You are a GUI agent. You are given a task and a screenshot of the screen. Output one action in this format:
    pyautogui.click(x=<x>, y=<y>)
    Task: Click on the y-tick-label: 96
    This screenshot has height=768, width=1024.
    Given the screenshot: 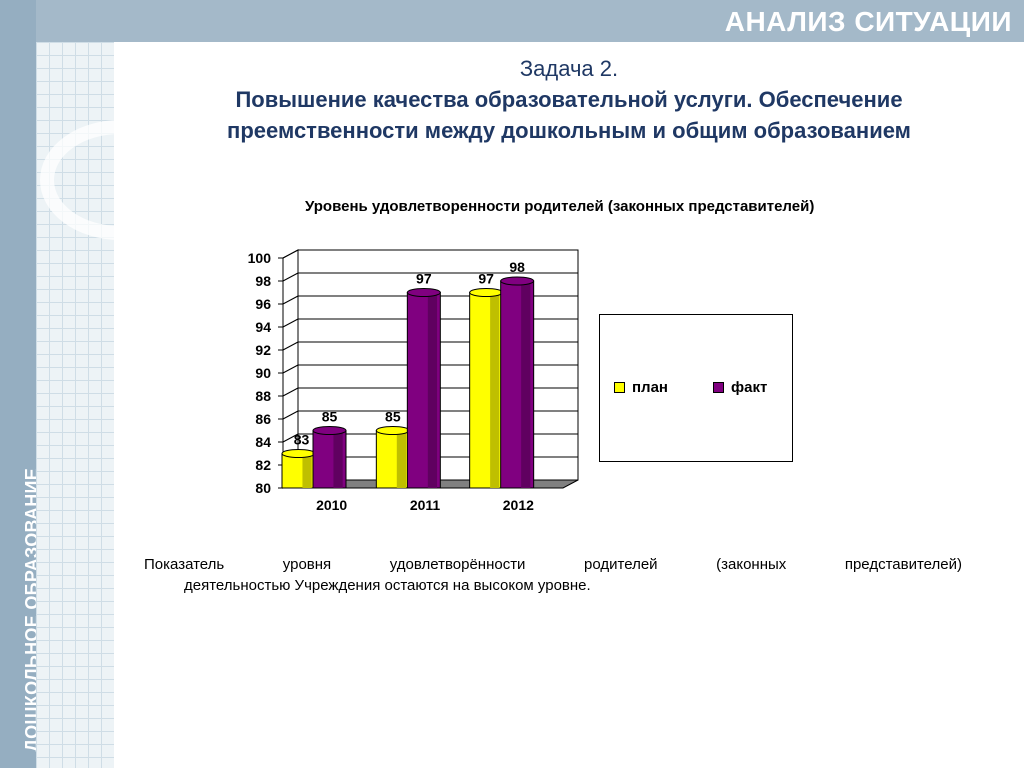 What is the action you would take?
    pyautogui.click(x=263, y=304)
    